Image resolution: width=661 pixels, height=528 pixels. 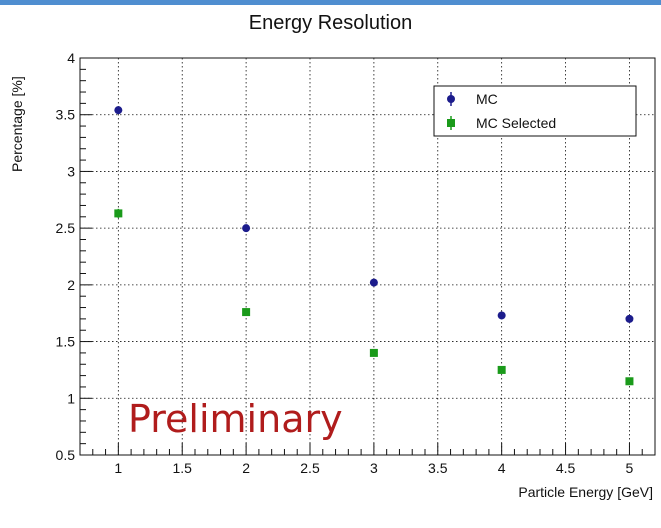 I want to click on y-tick-label: 3.5, so click(x=66, y=115).